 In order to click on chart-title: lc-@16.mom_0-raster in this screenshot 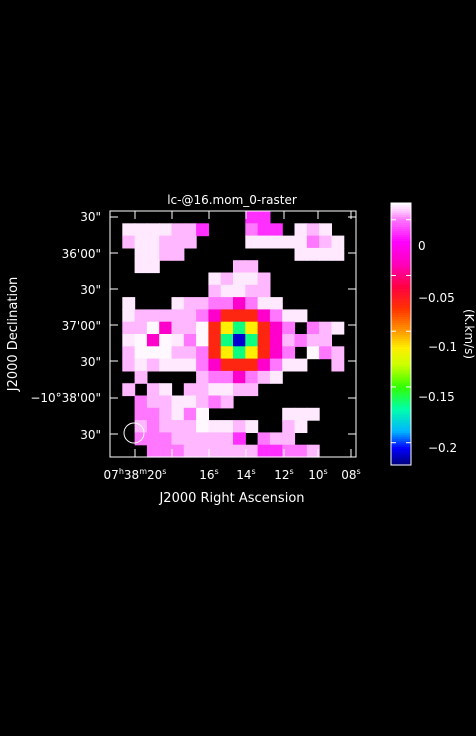, I will do `click(232, 200)`.